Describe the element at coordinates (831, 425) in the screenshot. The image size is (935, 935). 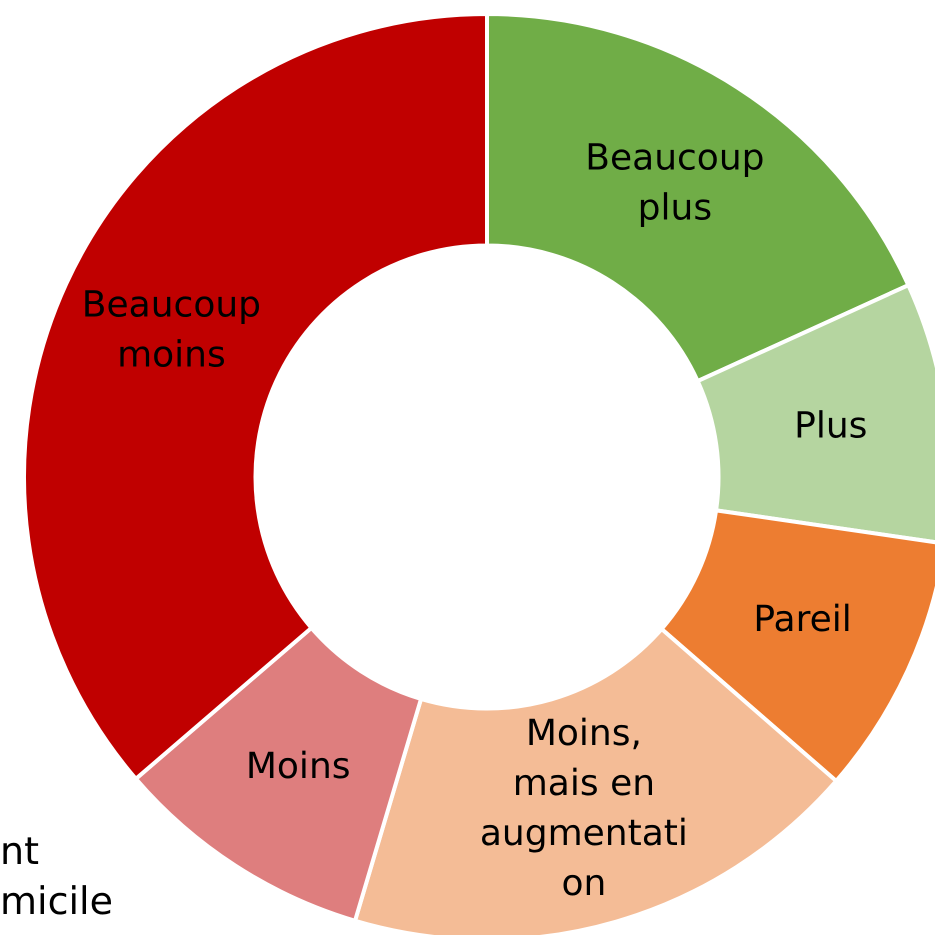
I see `slice-label: Plus` at that location.